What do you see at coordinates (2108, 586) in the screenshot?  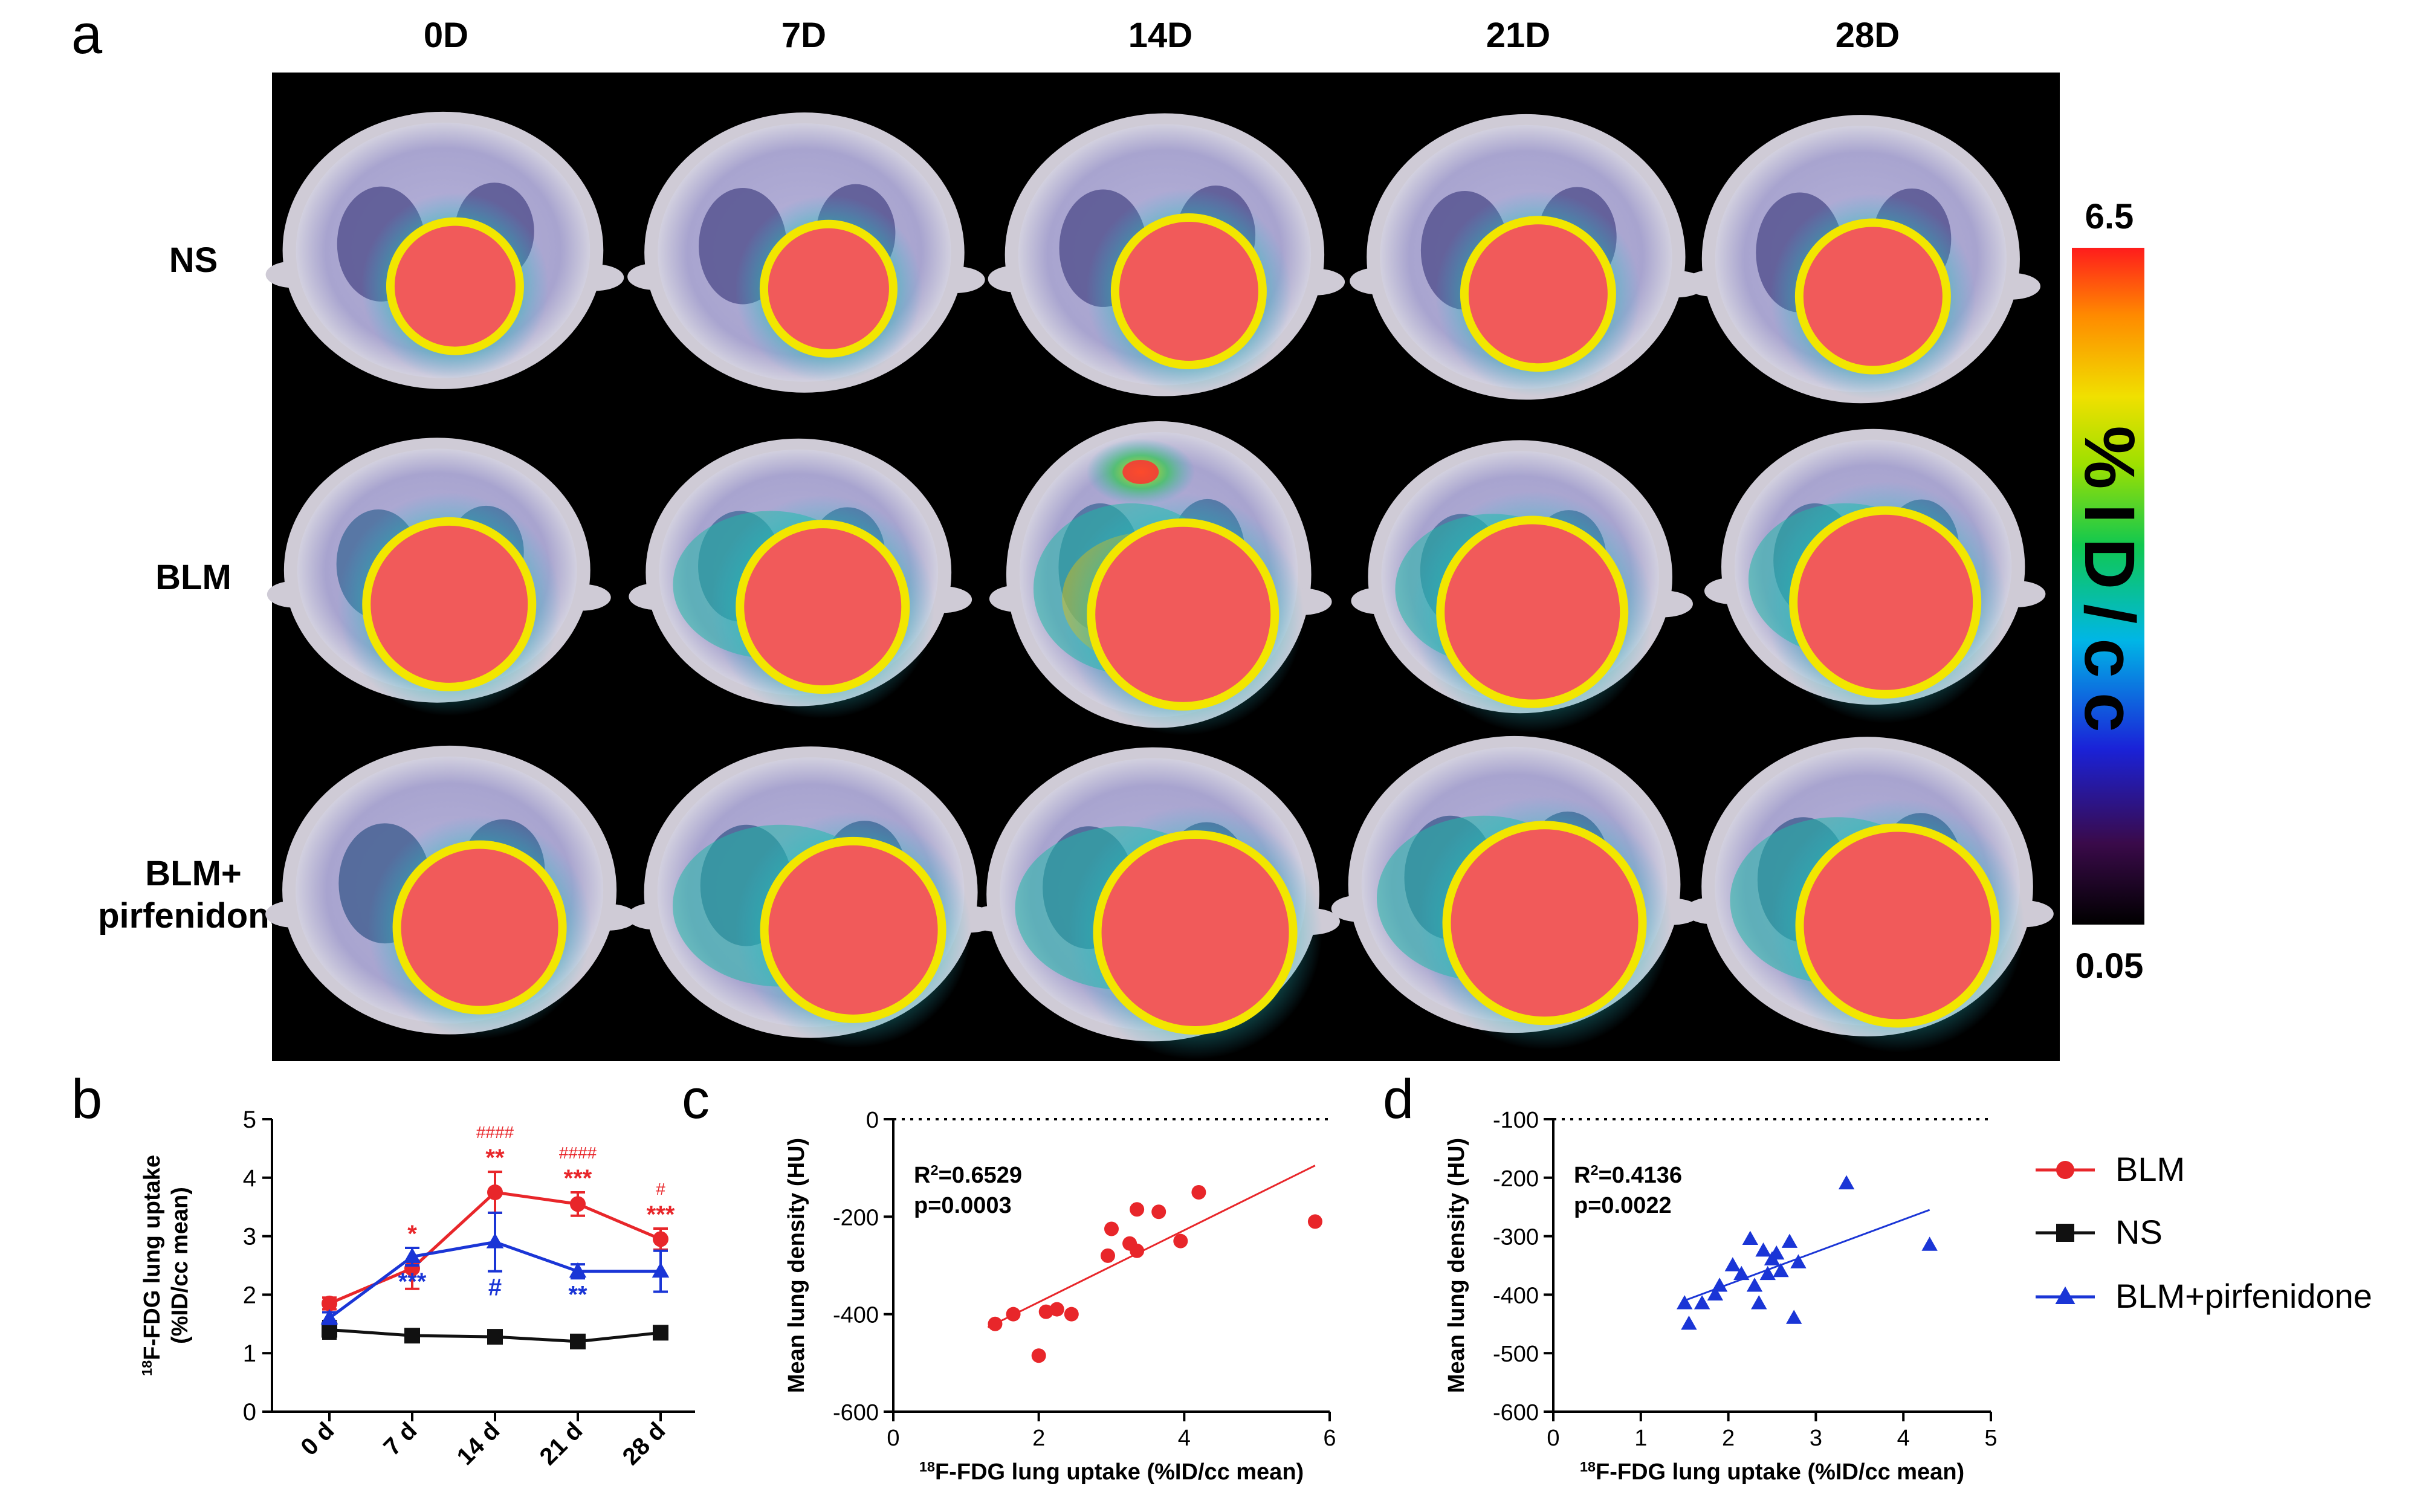 I see `colorbar-gradient` at bounding box center [2108, 586].